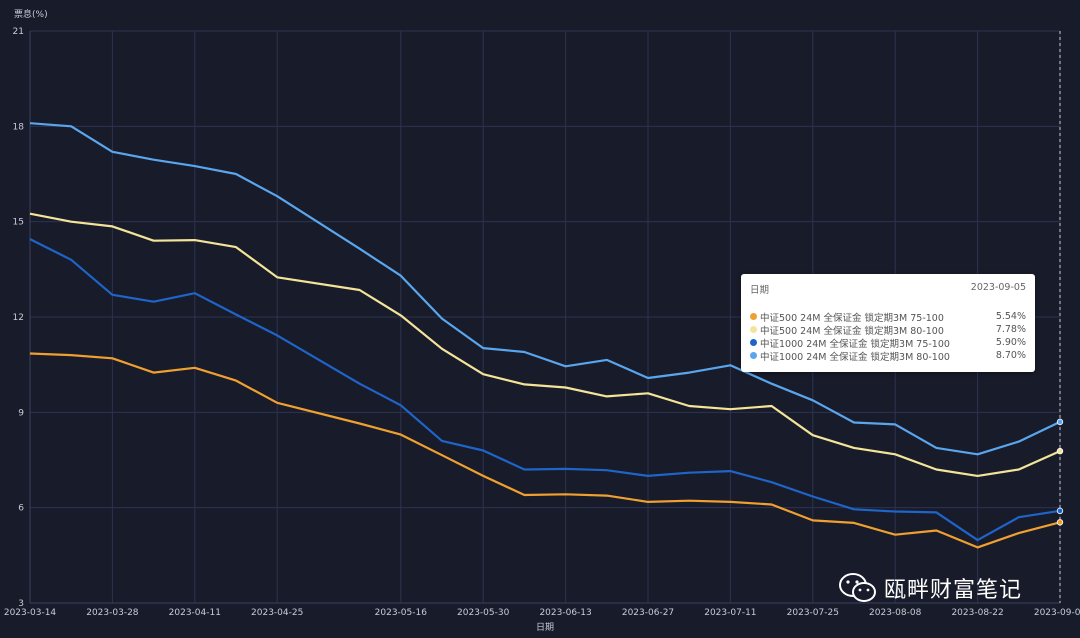  What do you see at coordinates (855, 357) in the screenshot?
I see `tooltip-series-name: 中证1000 24M 全保证金 锁定期3M 80-100` at bounding box center [855, 357].